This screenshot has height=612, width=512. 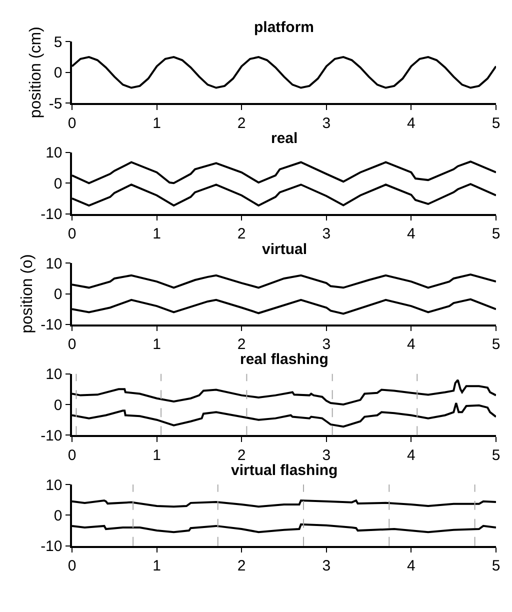 I want to click on y-axis-title: position (o), so click(x=27, y=294).